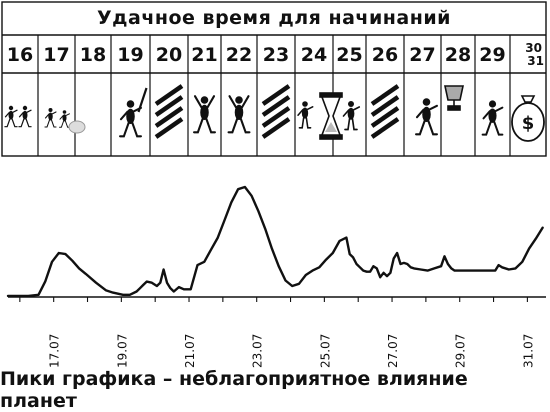 The image size is (550, 412). Describe the element at coordinates (77, 127) in the screenshot. I see `dust-cloud-icon` at that location.